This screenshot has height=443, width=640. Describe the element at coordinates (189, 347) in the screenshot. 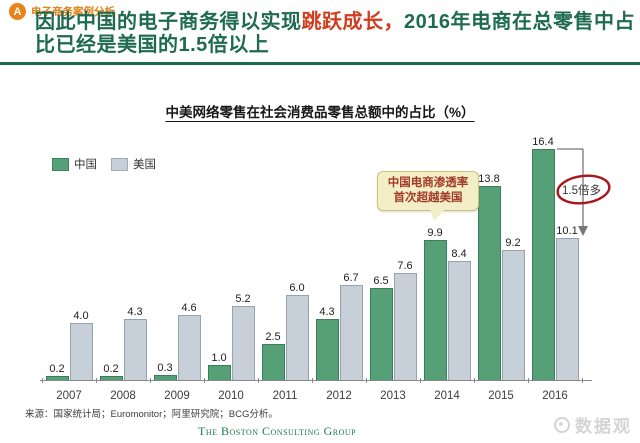

I see `bar-美国-2009` at that location.